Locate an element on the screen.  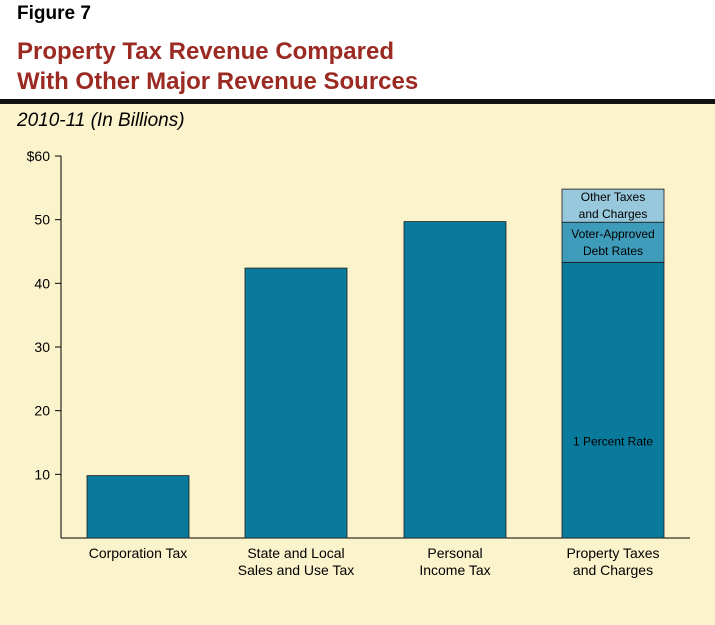
y-tick-label-50: 50 is located at coordinates (42, 220).